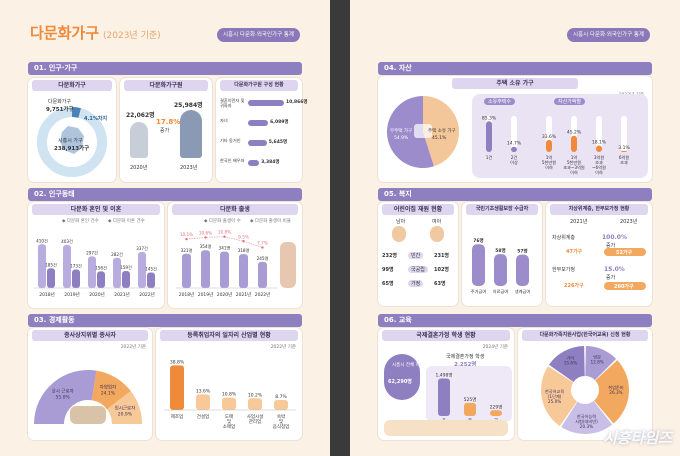  What do you see at coordinates (615, 392) in the screenshot?
I see `apply-segment-value: 26.3%` at bounding box center [615, 392].